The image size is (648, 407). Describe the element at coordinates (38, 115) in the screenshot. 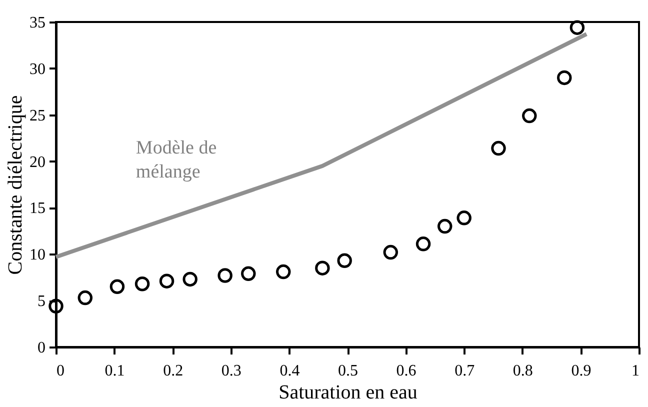

I see `y-tick-label: 25` at that location.